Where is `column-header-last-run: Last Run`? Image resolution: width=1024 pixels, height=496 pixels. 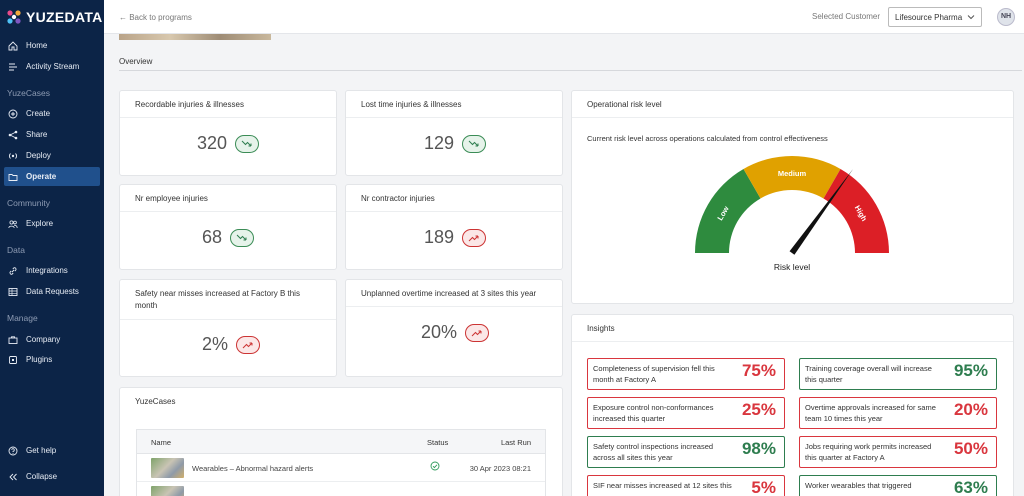
column-header-last-run: Last Run is located at coordinates (515, 442).